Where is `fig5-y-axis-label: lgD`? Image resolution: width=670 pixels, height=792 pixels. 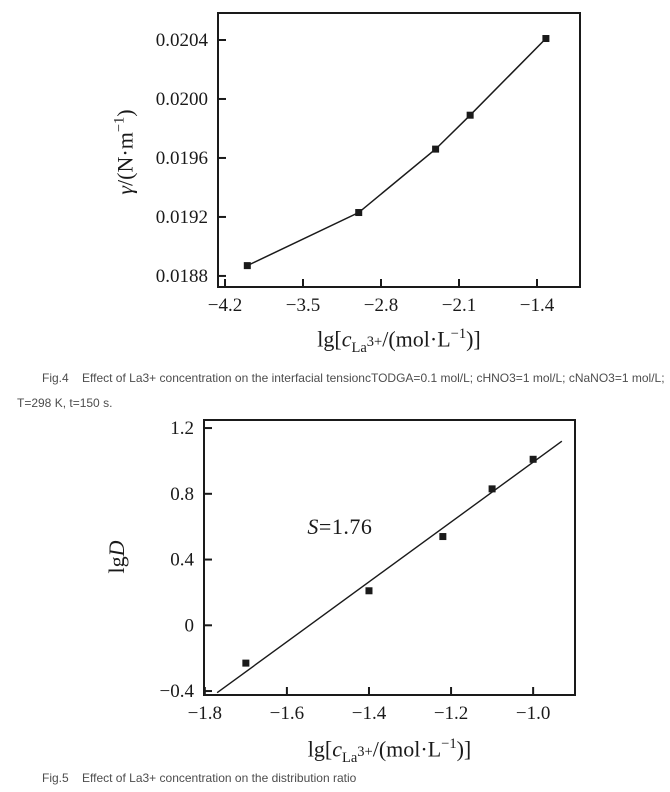 fig5-y-axis-label: lgD is located at coordinates (117, 556).